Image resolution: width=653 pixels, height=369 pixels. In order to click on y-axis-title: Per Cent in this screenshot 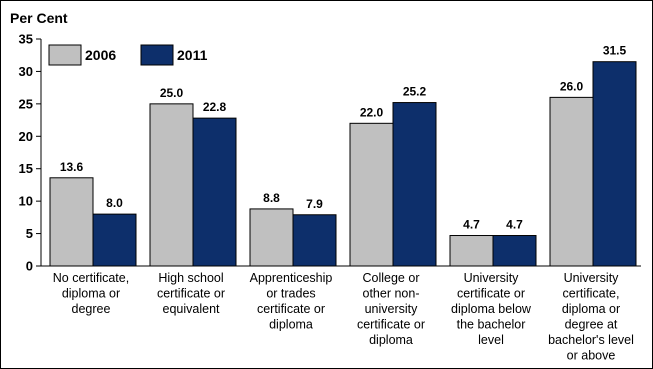, I will do `click(39, 18)`.